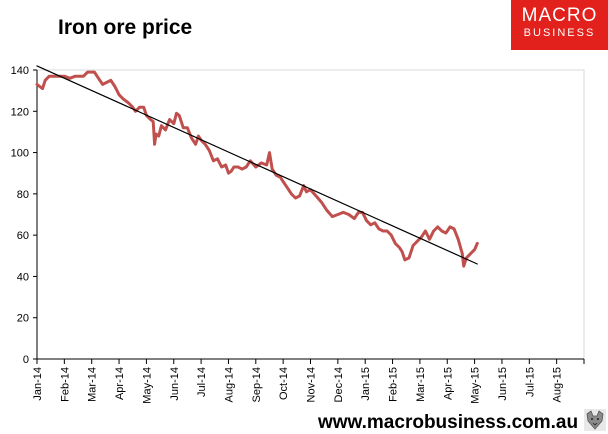 The image size is (608, 434). I want to click on x-tick-label: May-15, so click(476, 385).